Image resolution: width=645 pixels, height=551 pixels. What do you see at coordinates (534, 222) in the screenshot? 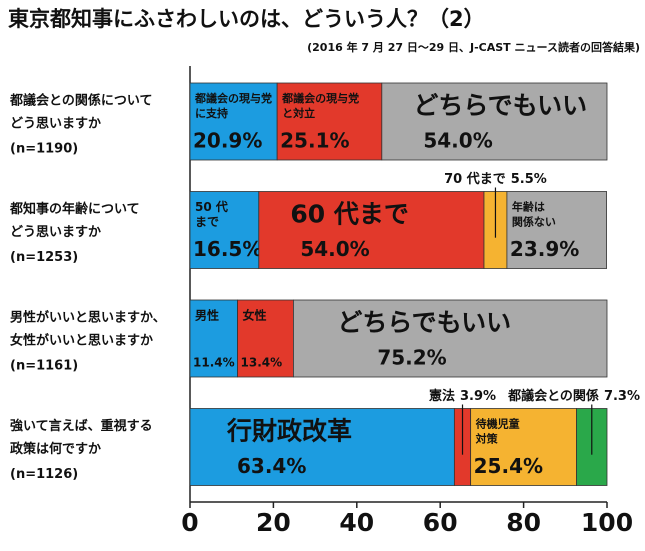
I see `segment-name: 関係ない` at bounding box center [534, 222].